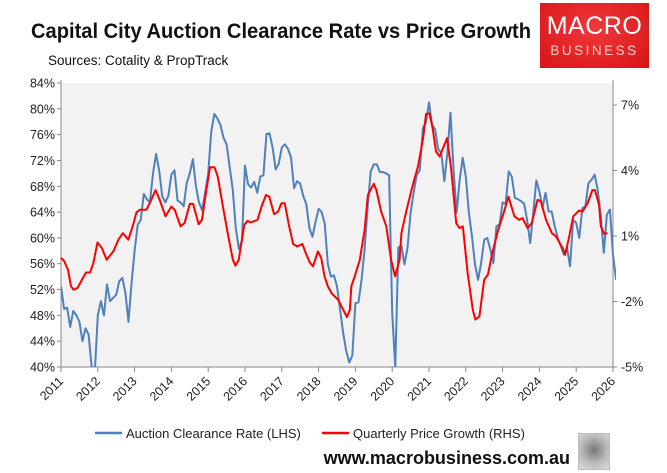 The height and width of the screenshot is (473, 667). What do you see at coordinates (162, 389) in the screenshot?
I see `x-tick-label: 2014` at bounding box center [162, 389].